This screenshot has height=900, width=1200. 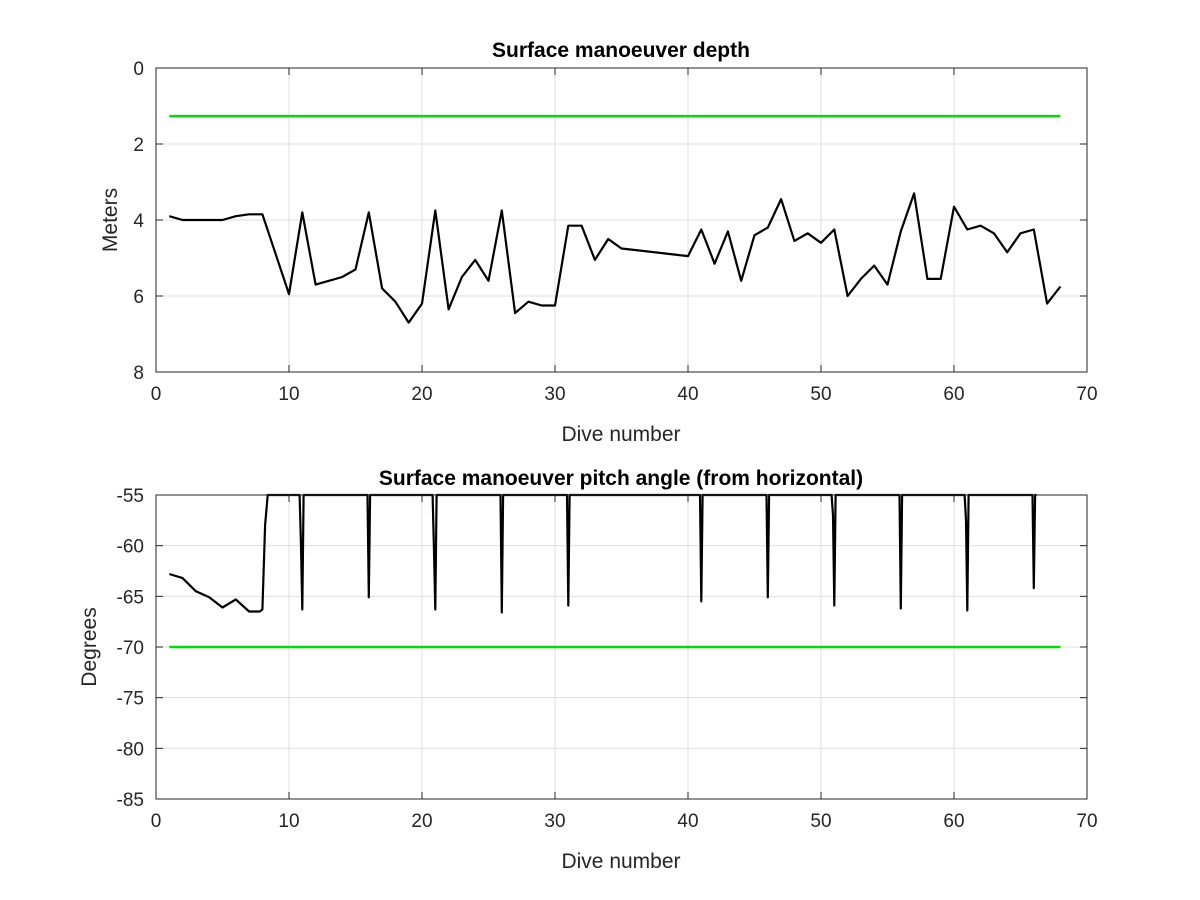 I want to click on depth-x-axis-label: Dive number, so click(x=620, y=434).